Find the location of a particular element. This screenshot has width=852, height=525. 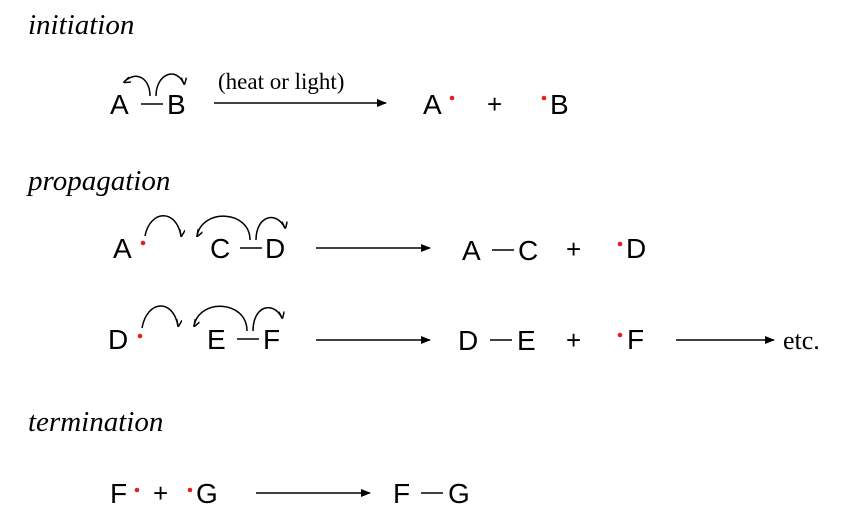

initiation-reactant-a: A is located at coordinates (119, 104).